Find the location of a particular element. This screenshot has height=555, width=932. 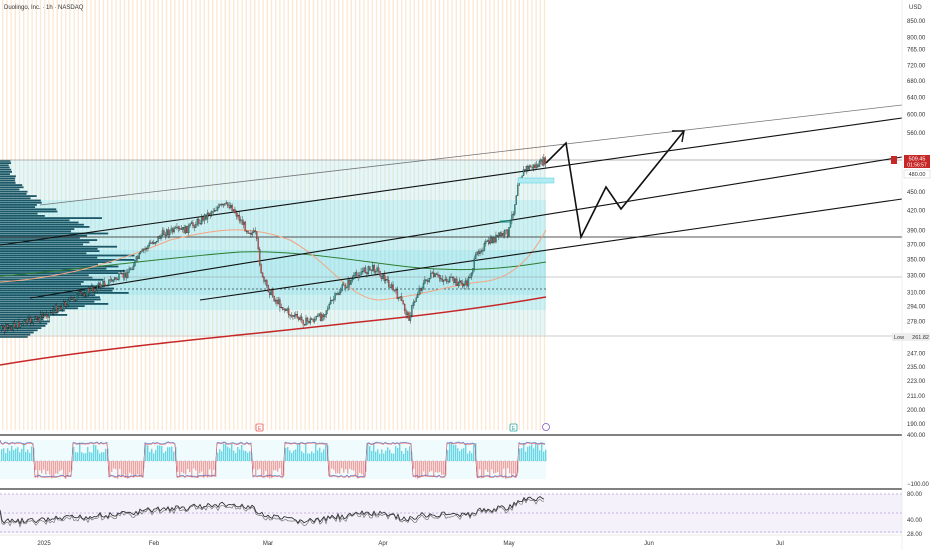

price-label: 680.00 is located at coordinates (916, 82).